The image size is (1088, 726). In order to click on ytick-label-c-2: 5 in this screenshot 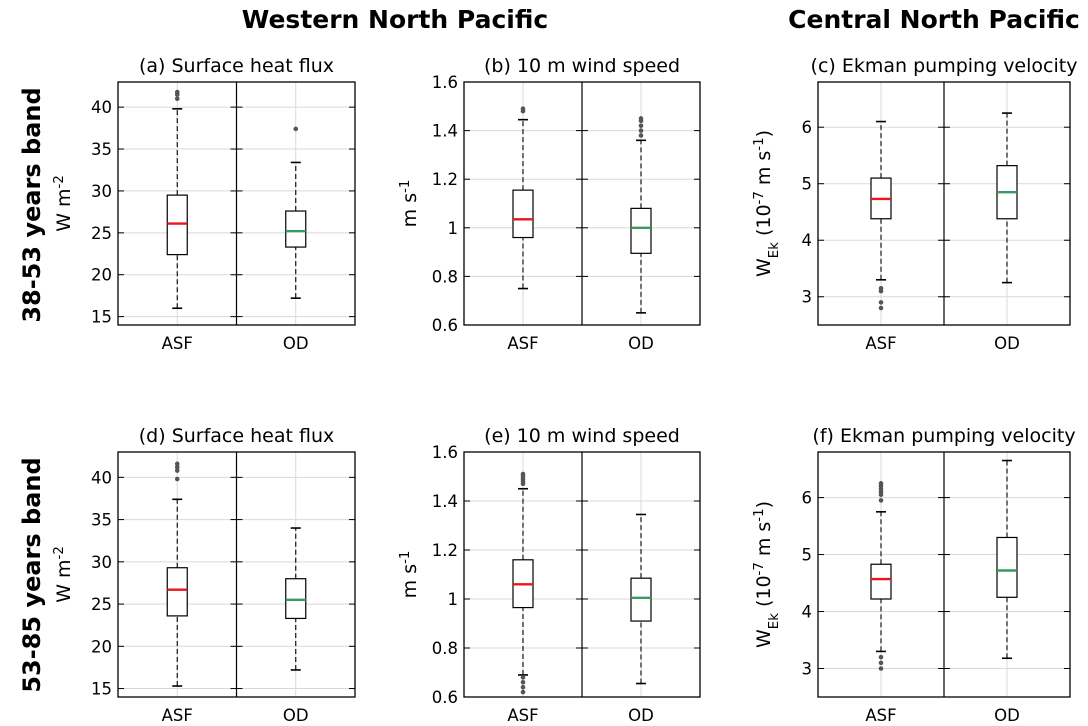, I will do `click(807, 184)`.